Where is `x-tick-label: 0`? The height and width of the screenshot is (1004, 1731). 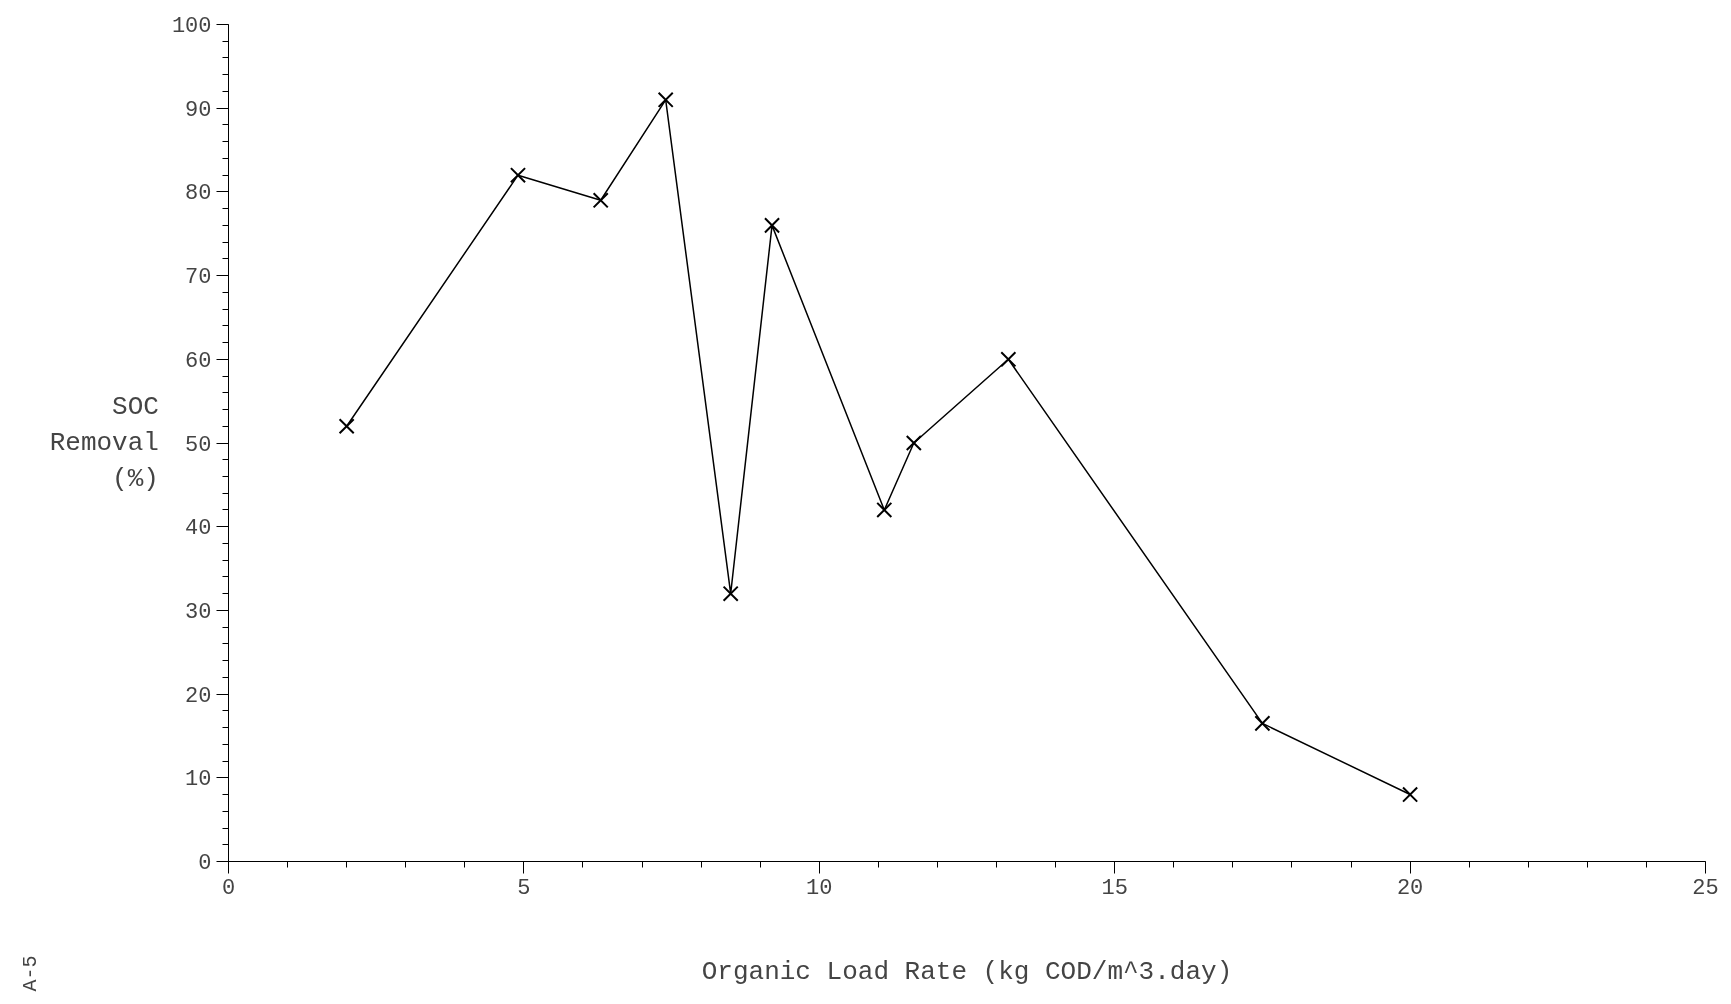 x-tick-label: 0 is located at coordinates (228, 888).